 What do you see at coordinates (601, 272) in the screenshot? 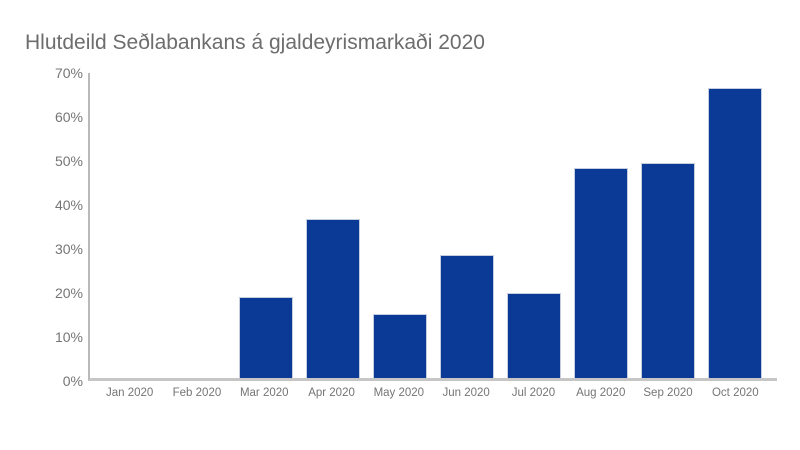
I see `bar-aug-2020` at bounding box center [601, 272].